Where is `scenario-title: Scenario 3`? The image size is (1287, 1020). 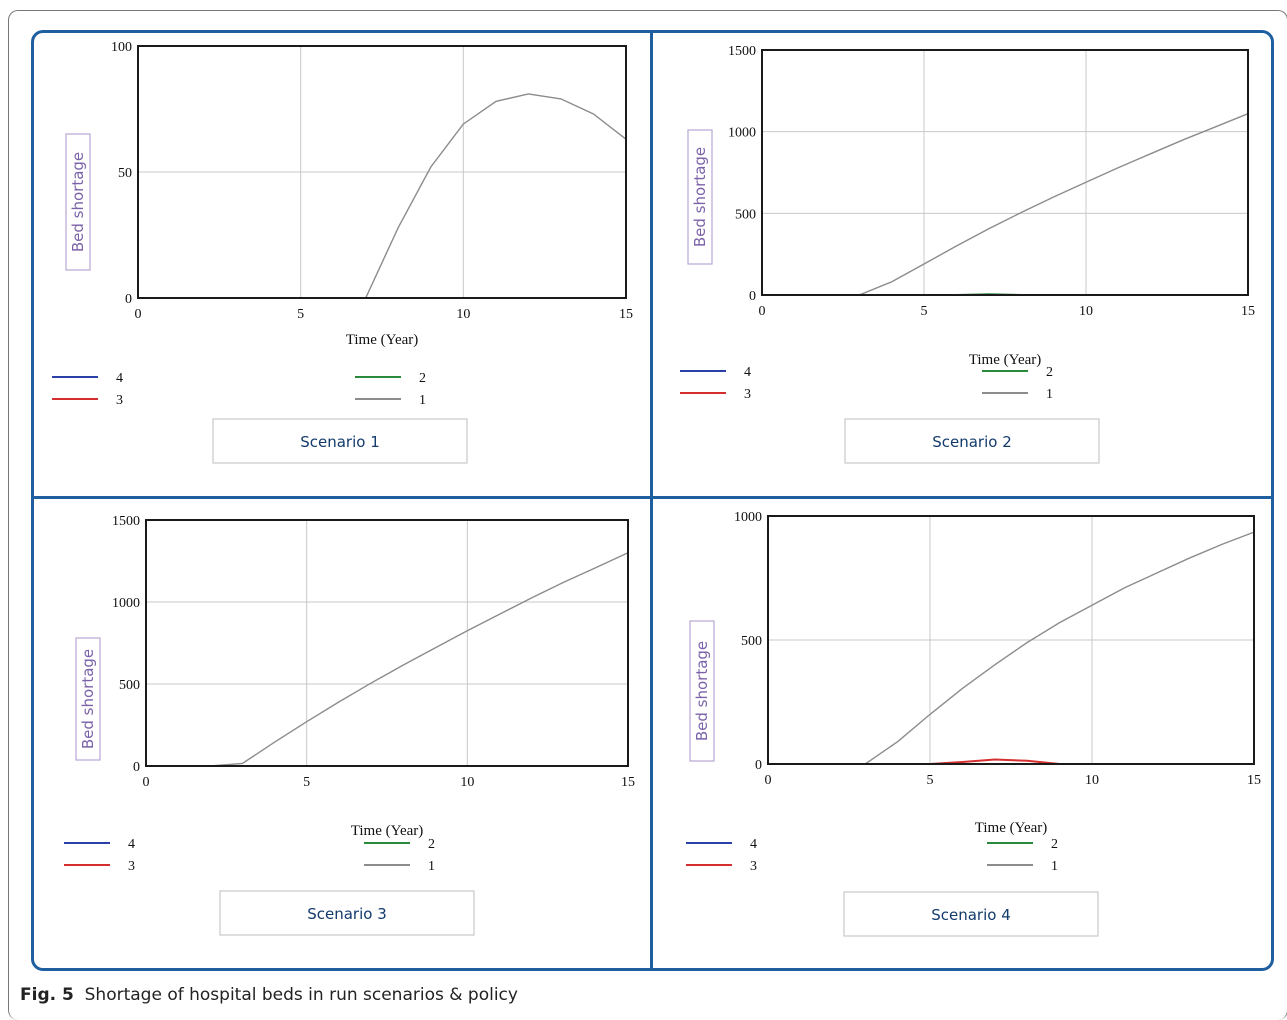
scenario-title: Scenario 3 is located at coordinates (347, 914).